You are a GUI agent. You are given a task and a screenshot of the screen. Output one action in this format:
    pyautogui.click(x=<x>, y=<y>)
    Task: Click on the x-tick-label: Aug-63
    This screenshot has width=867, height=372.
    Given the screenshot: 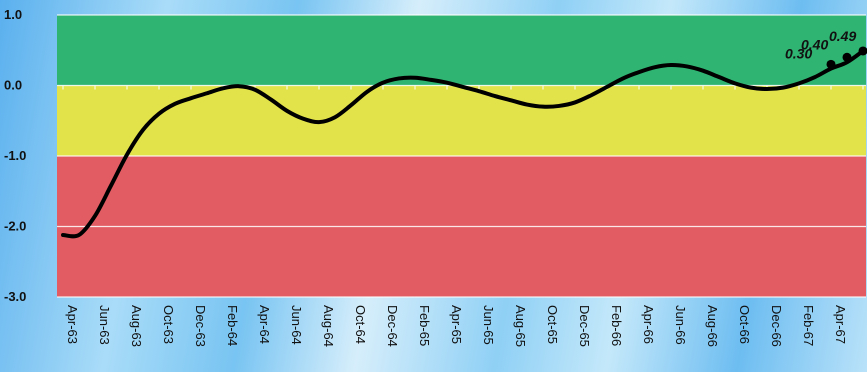 What is the action you would take?
    pyautogui.click(x=136, y=326)
    